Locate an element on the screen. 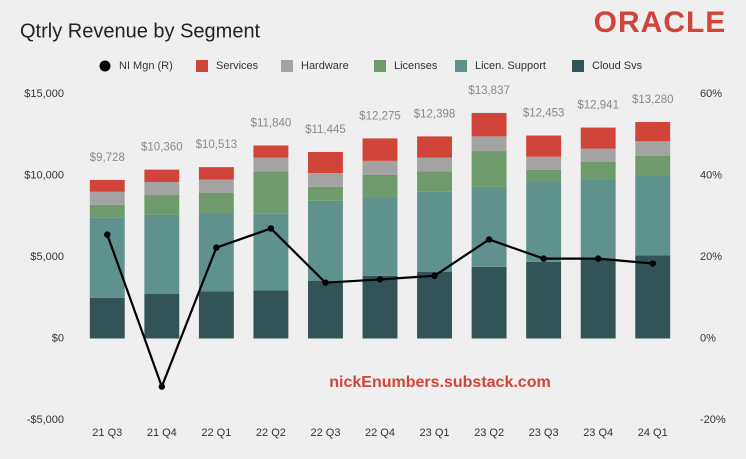 This screenshot has height=459, width=746. x-tick-label: 24 Q1 is located at coordinates (653, 433).